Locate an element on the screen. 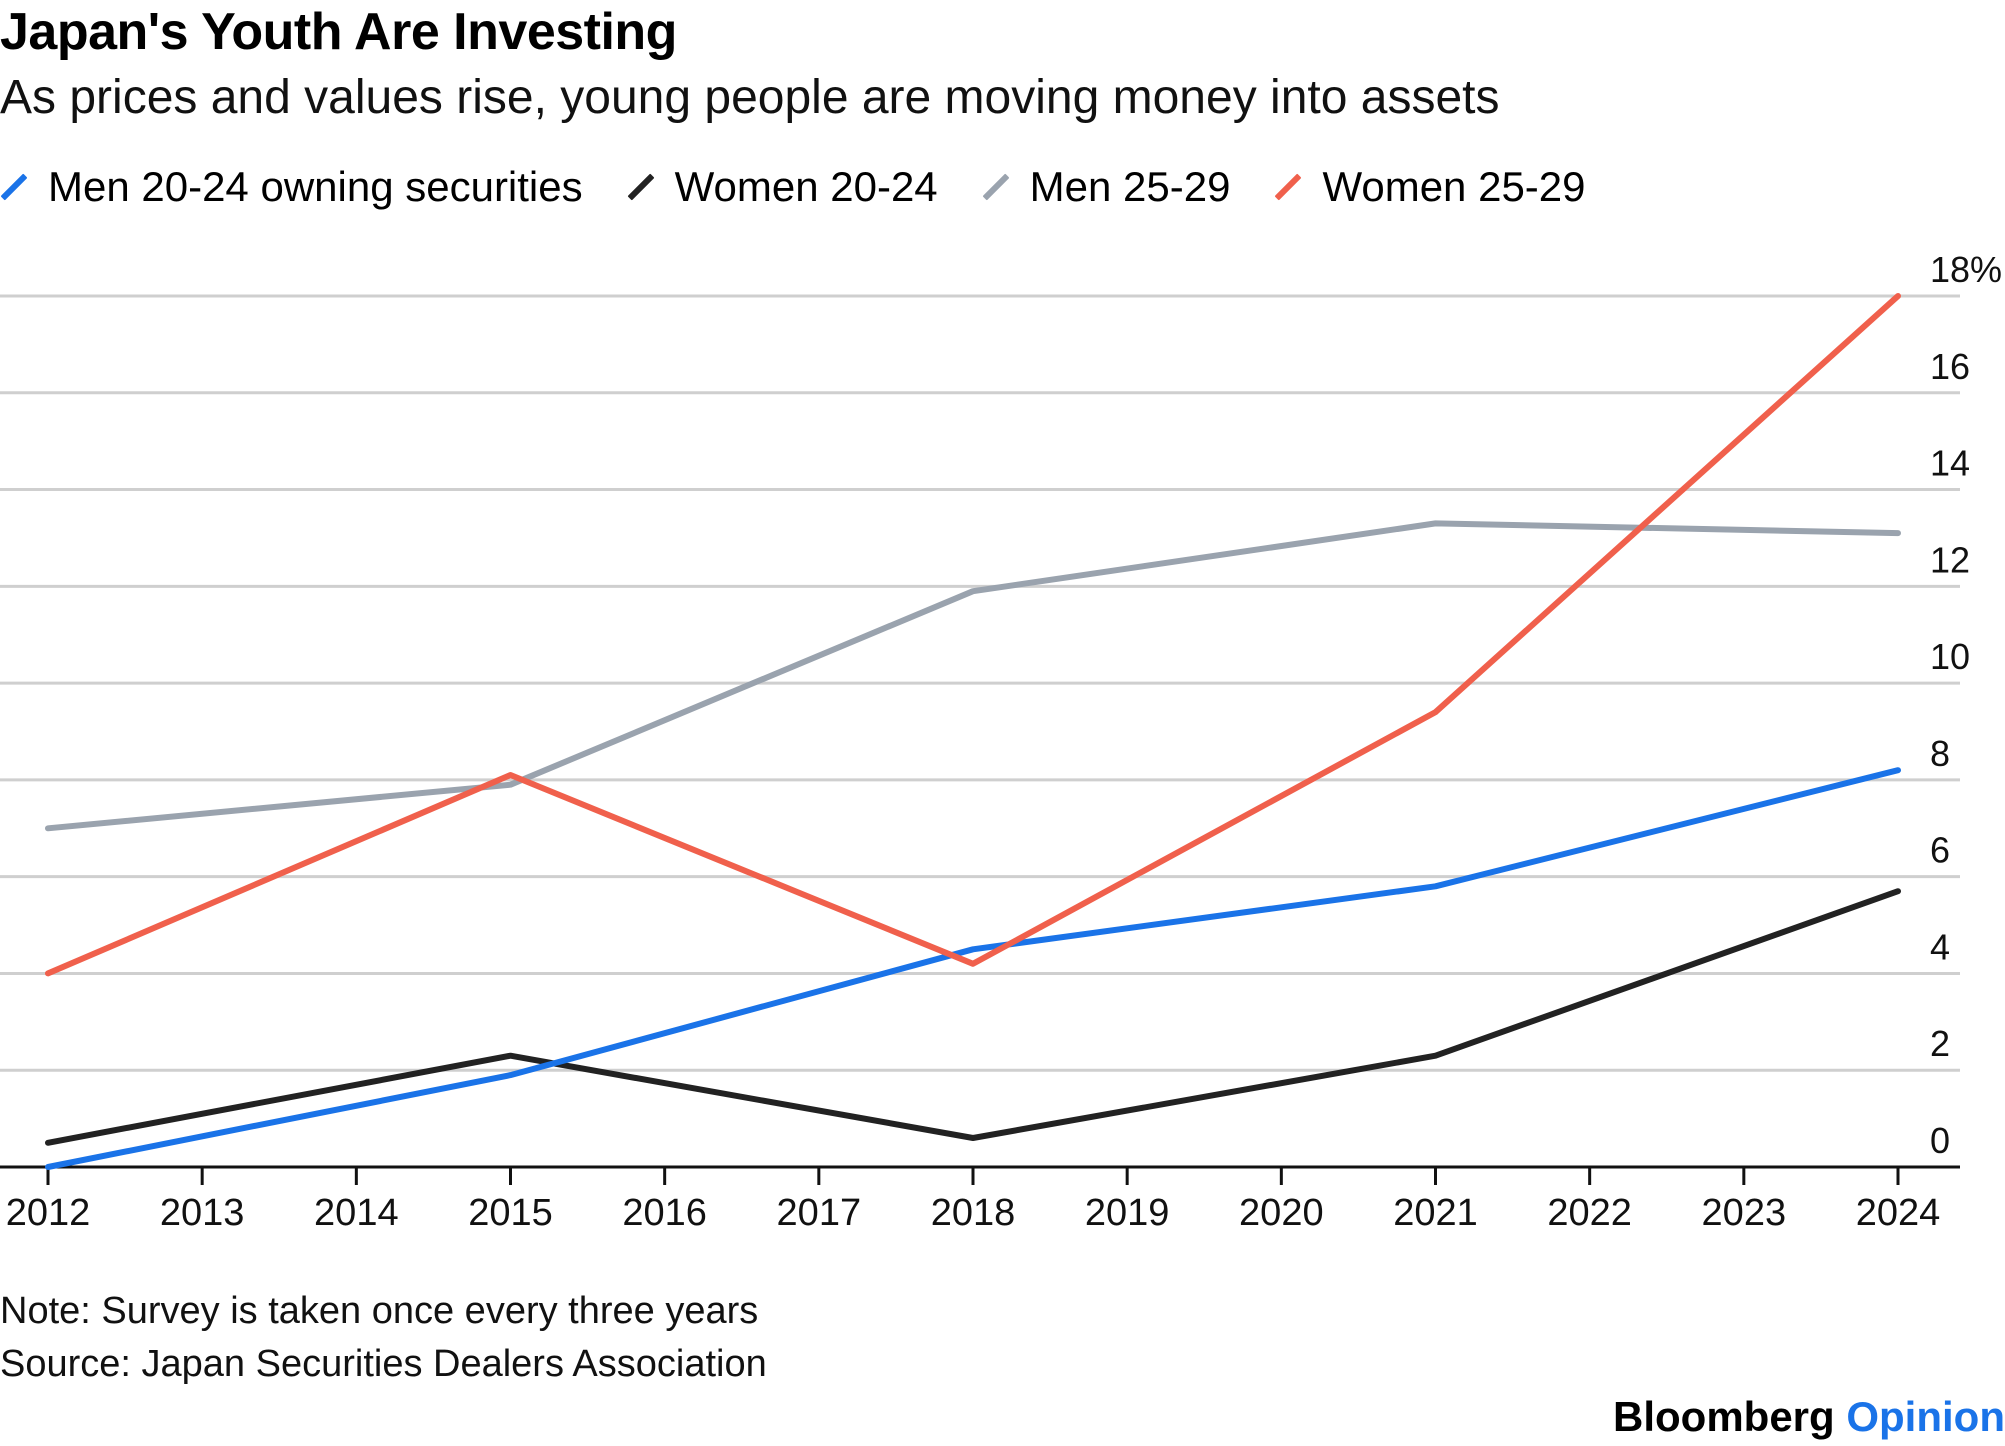 This screenshot has width=2005, height=1446. y-tick-label: 12 is located at coordinates (1950, 559).